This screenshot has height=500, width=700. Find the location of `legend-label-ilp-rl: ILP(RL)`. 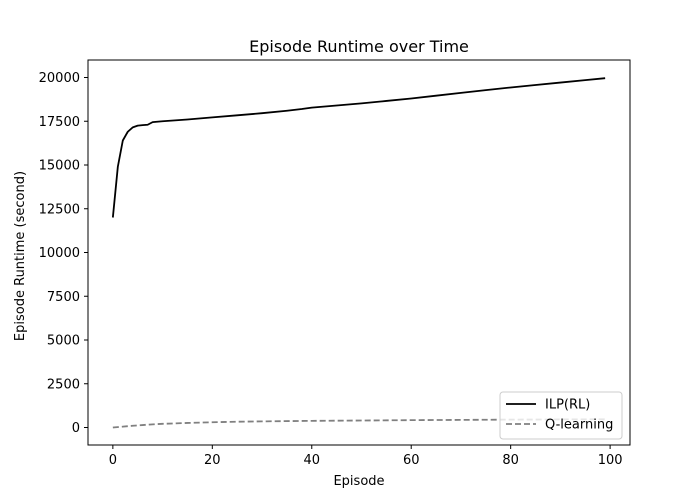

legend-label-ilp-rl: ILP(RL) is located at coordinates (567, 405).